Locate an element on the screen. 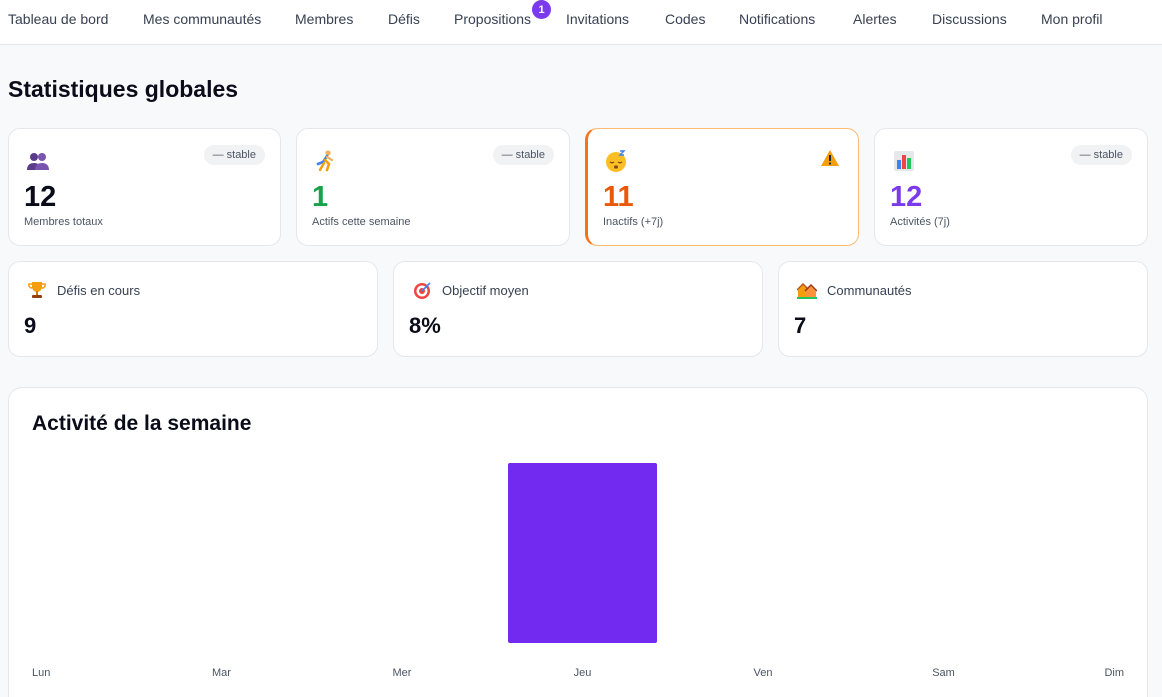 This screenshot has height=697, width=1162. stat-label: Inactifs (+7j) is located at coordinates (633, 222).